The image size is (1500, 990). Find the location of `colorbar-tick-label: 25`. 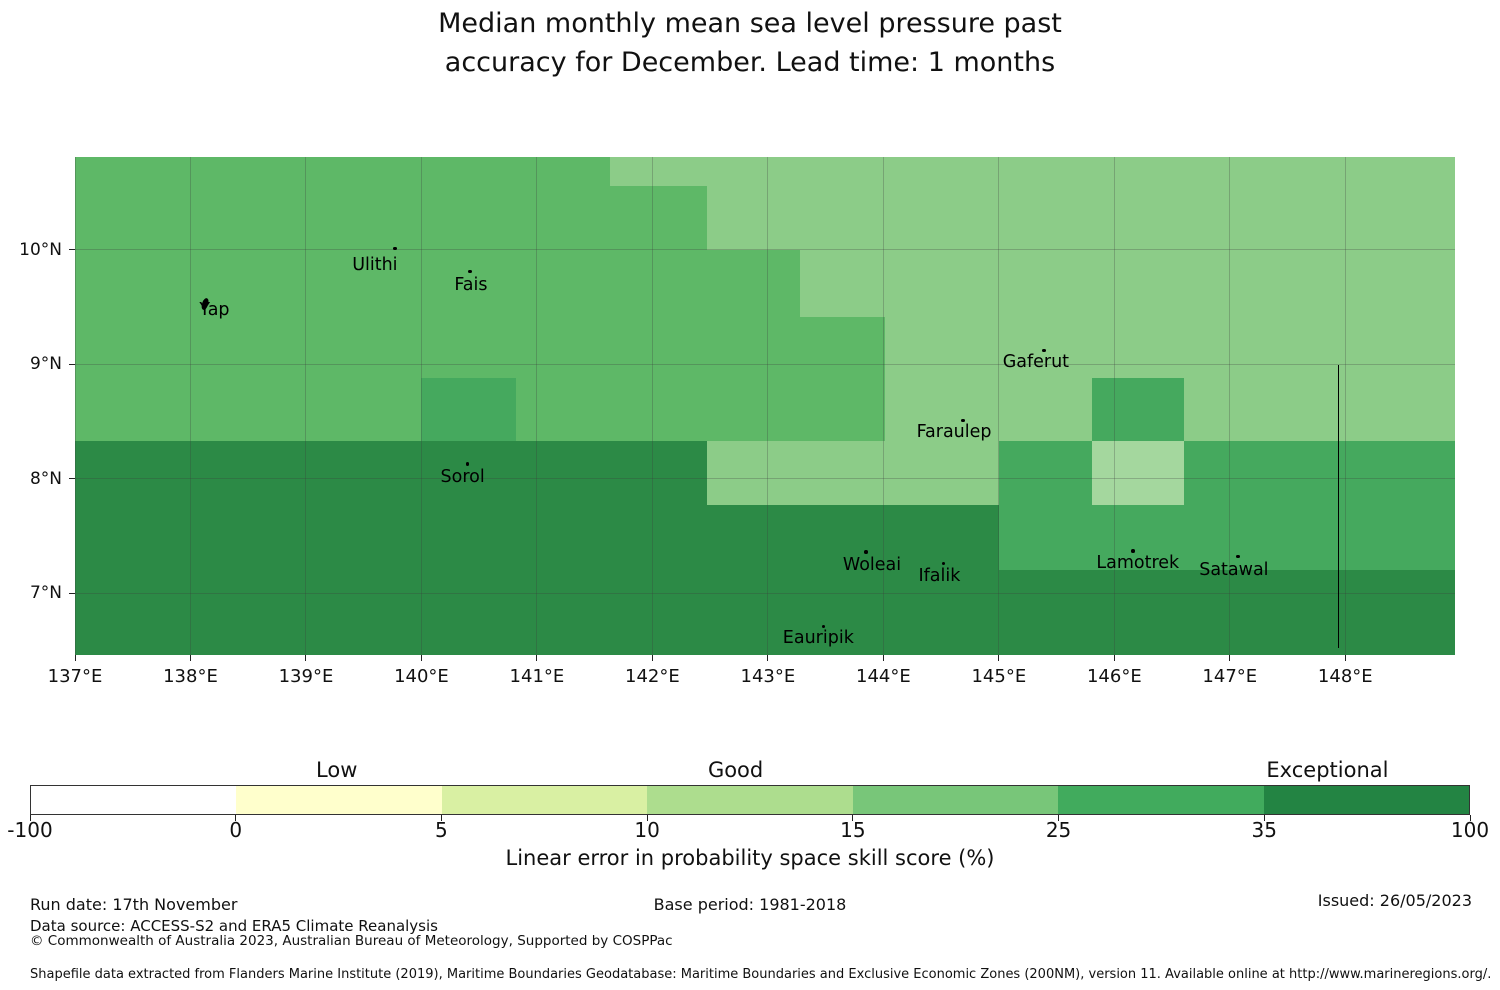

colorbar-tick-label: 25 is located at coordinates (1058, 830).